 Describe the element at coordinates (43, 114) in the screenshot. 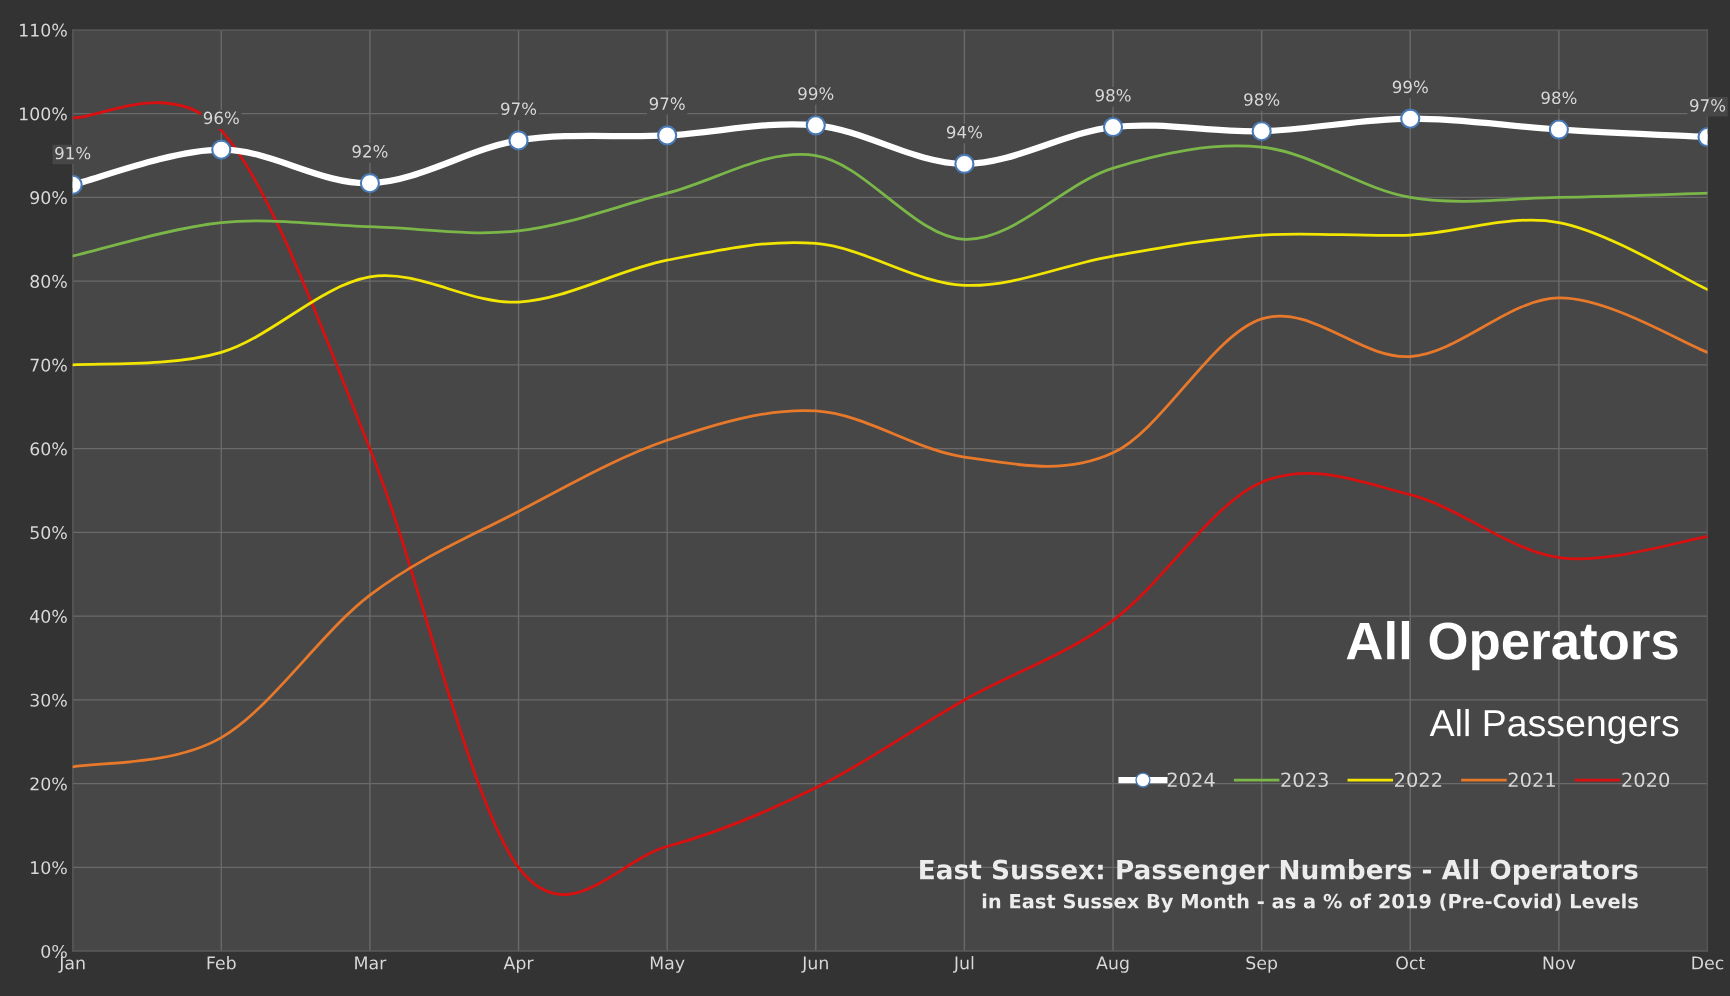

I see `y-tick-label: 100%` at that location.